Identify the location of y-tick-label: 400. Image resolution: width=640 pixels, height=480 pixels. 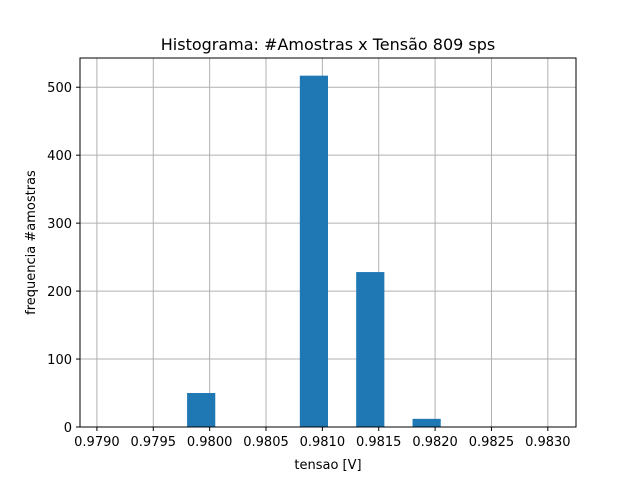
(59, 156).